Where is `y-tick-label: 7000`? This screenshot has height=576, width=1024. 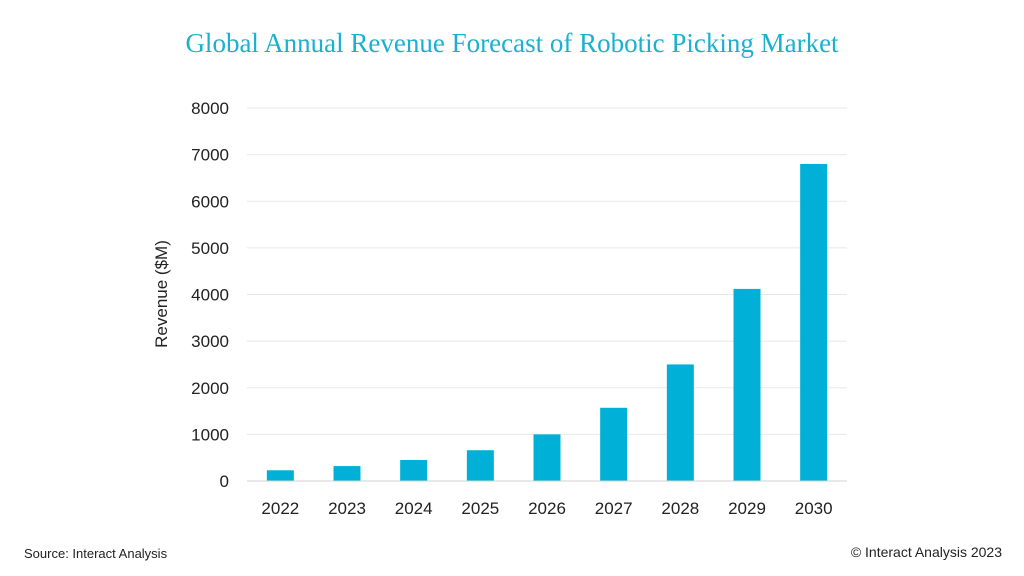
y-tick-label: 7000 is located at coordinates (210, 155).